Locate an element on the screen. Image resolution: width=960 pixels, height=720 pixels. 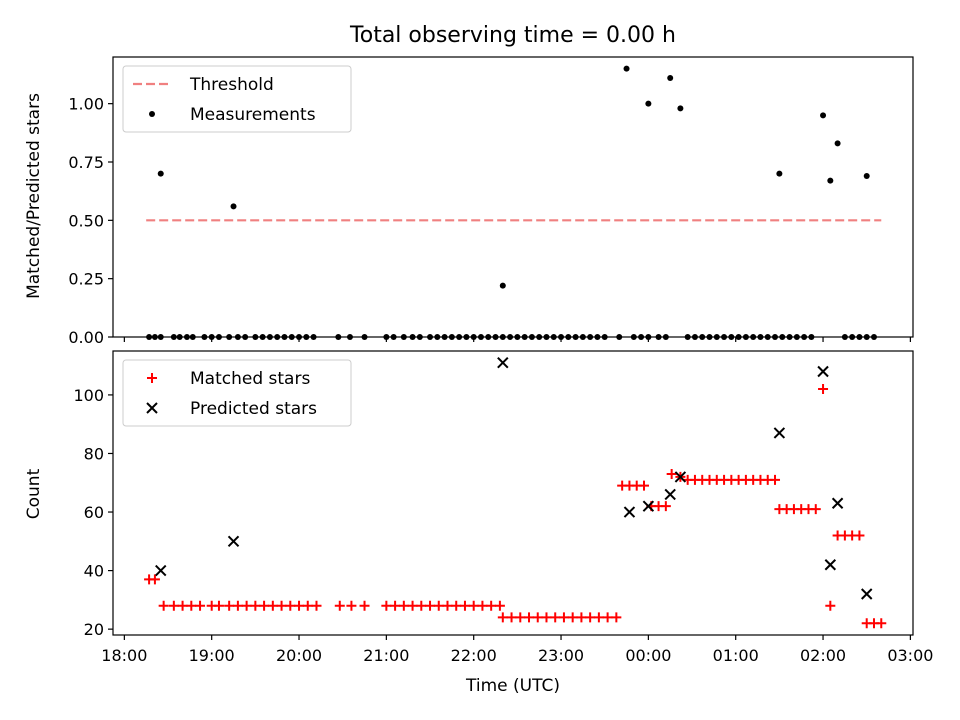
x-axis-label: Time (UTC) is located at coordinates (512, 686).